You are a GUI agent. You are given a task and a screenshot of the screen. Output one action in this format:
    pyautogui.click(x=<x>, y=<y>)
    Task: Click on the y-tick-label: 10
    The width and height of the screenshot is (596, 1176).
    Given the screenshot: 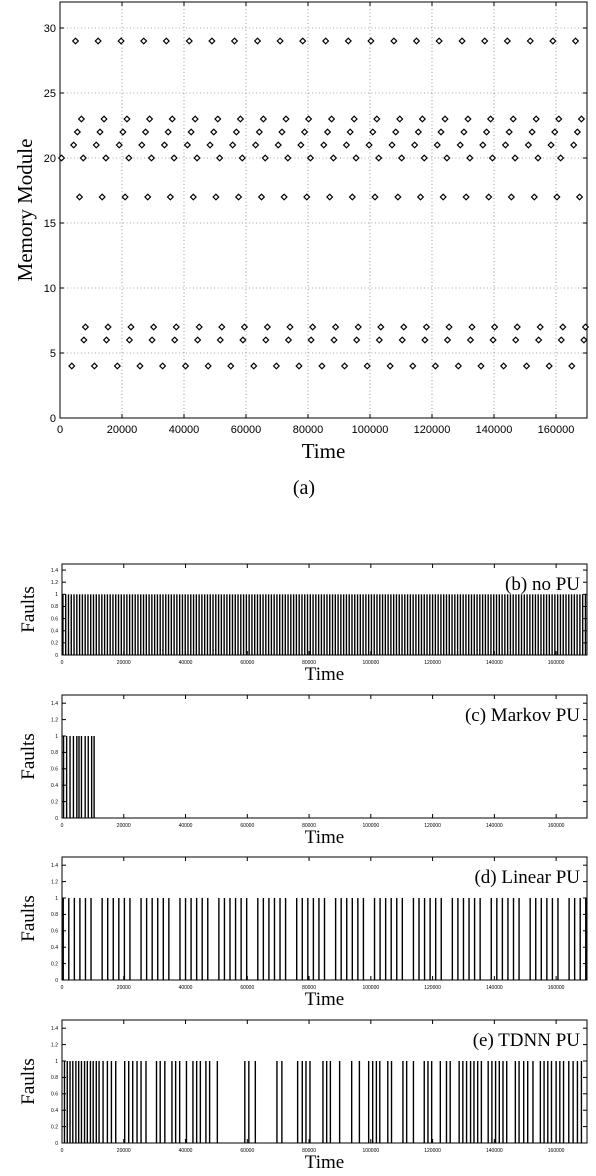 What is the action you would take?
    pyautogui.click(x=50, y=289)
    